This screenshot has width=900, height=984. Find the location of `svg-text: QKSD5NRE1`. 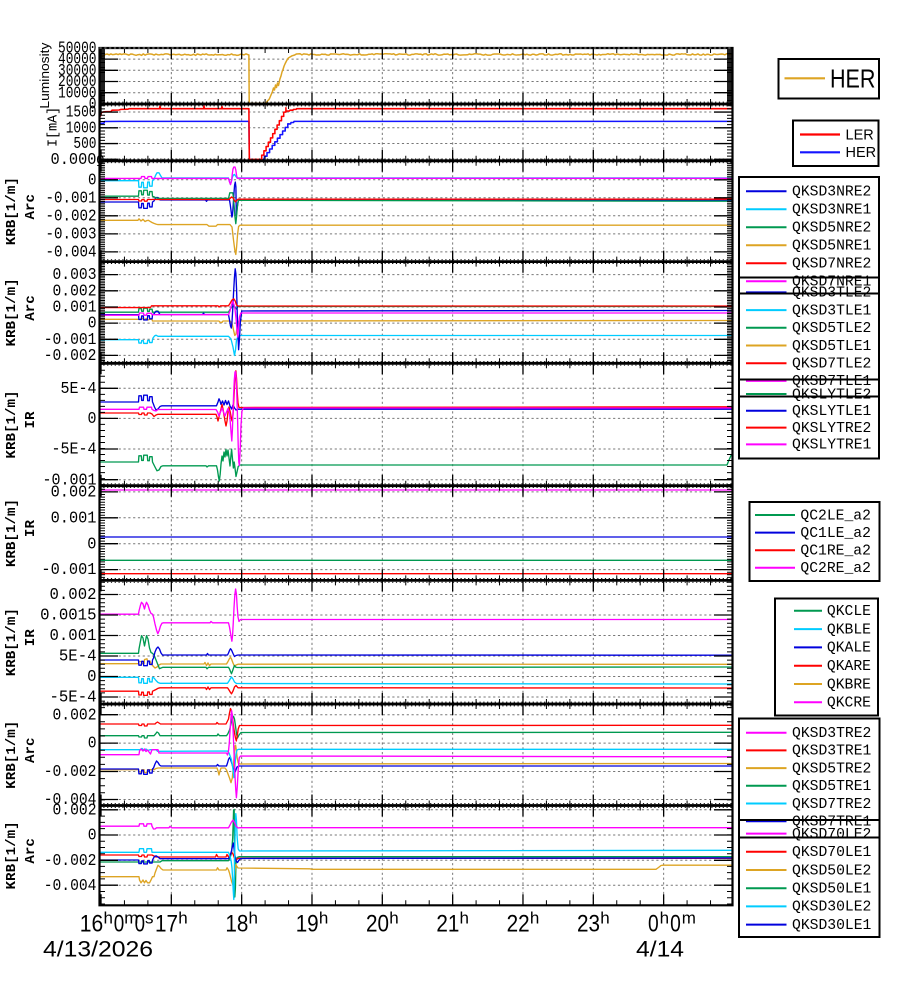

svg-text: QKSD5NRE1 is located at coordinates (832, 247).